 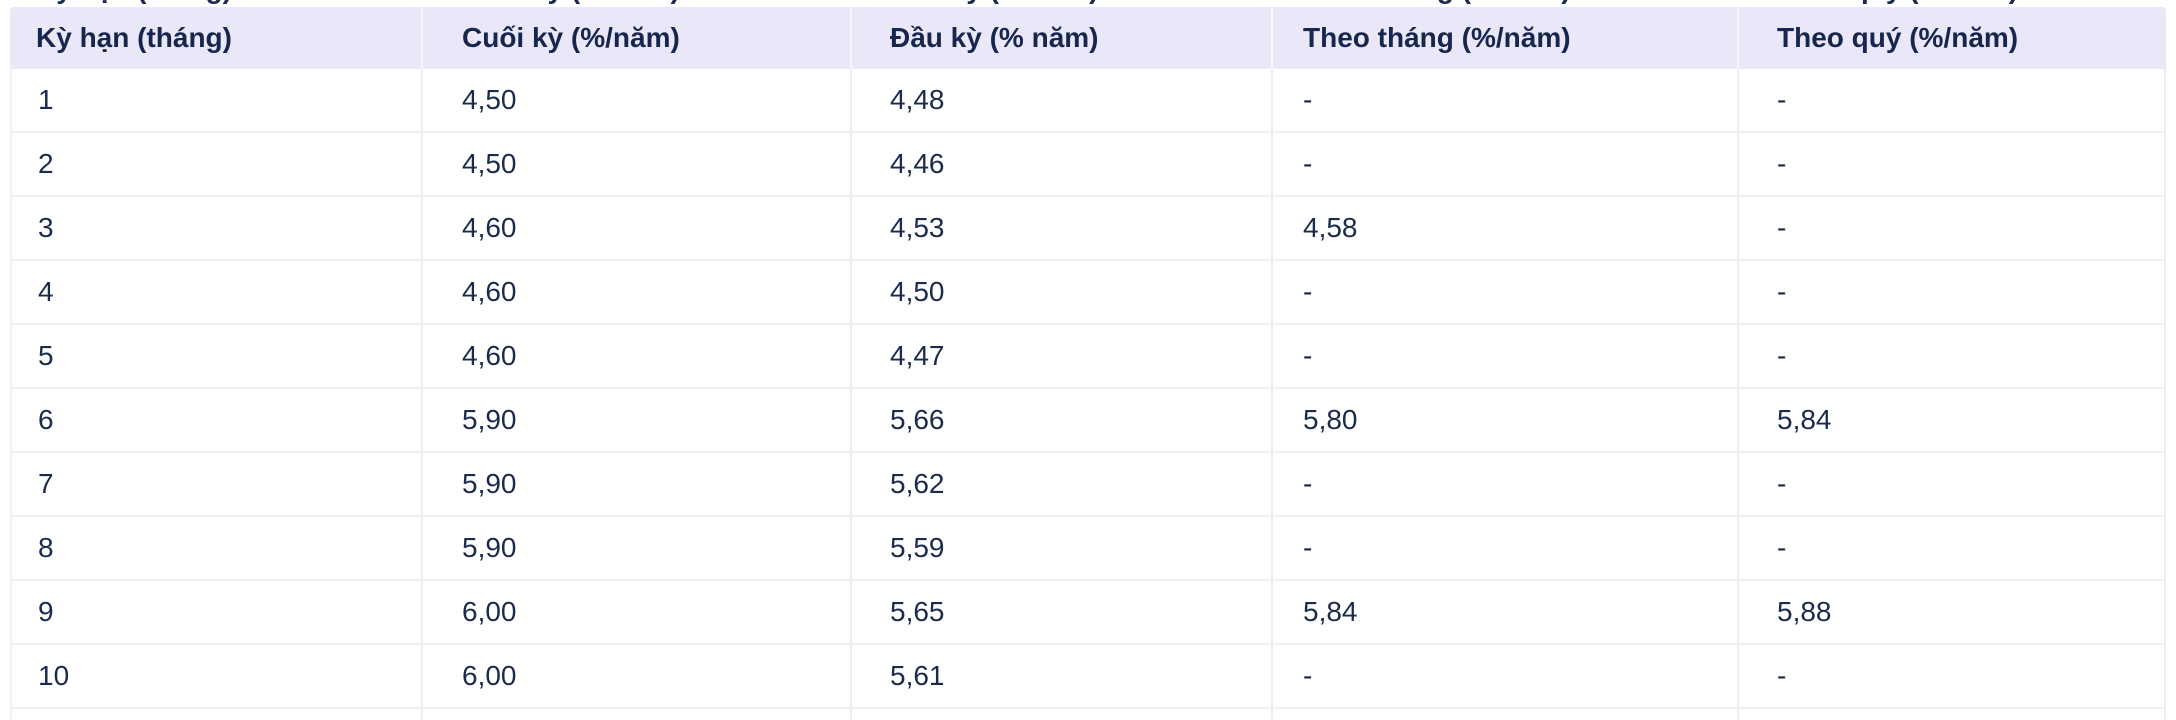 I want to click on cell-start-of-term-rate: 5,65, so click(x=1062, y=612).